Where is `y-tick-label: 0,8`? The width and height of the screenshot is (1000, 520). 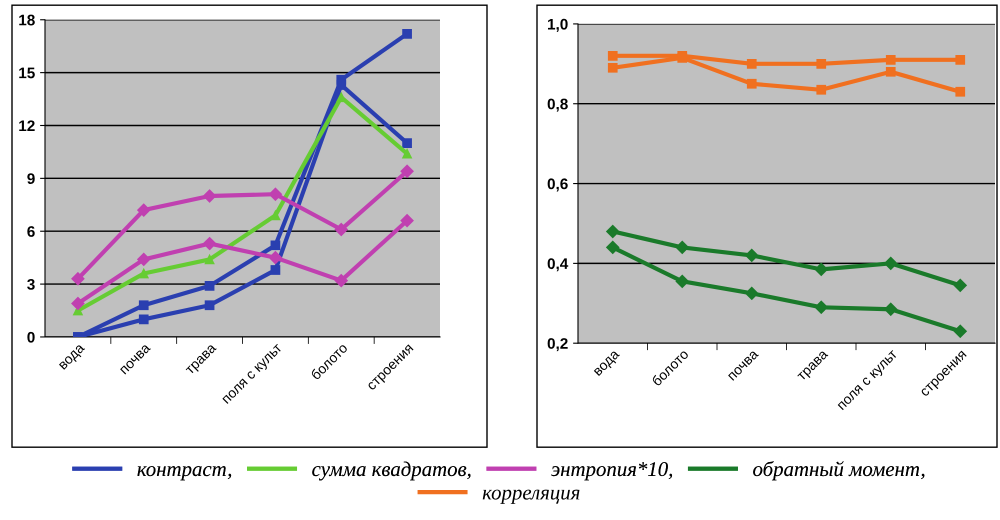
y-tick-label: 0,8 is located at coordinates (558, 105).